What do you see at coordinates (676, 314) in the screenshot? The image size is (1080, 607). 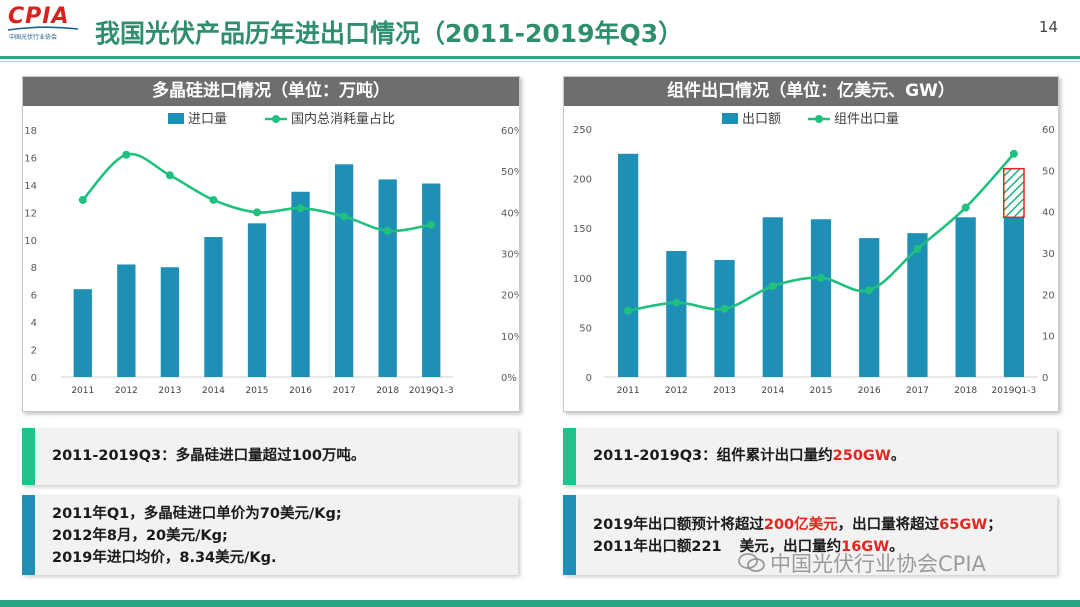 I see `bar-2012` at bounding box center [676, 314].